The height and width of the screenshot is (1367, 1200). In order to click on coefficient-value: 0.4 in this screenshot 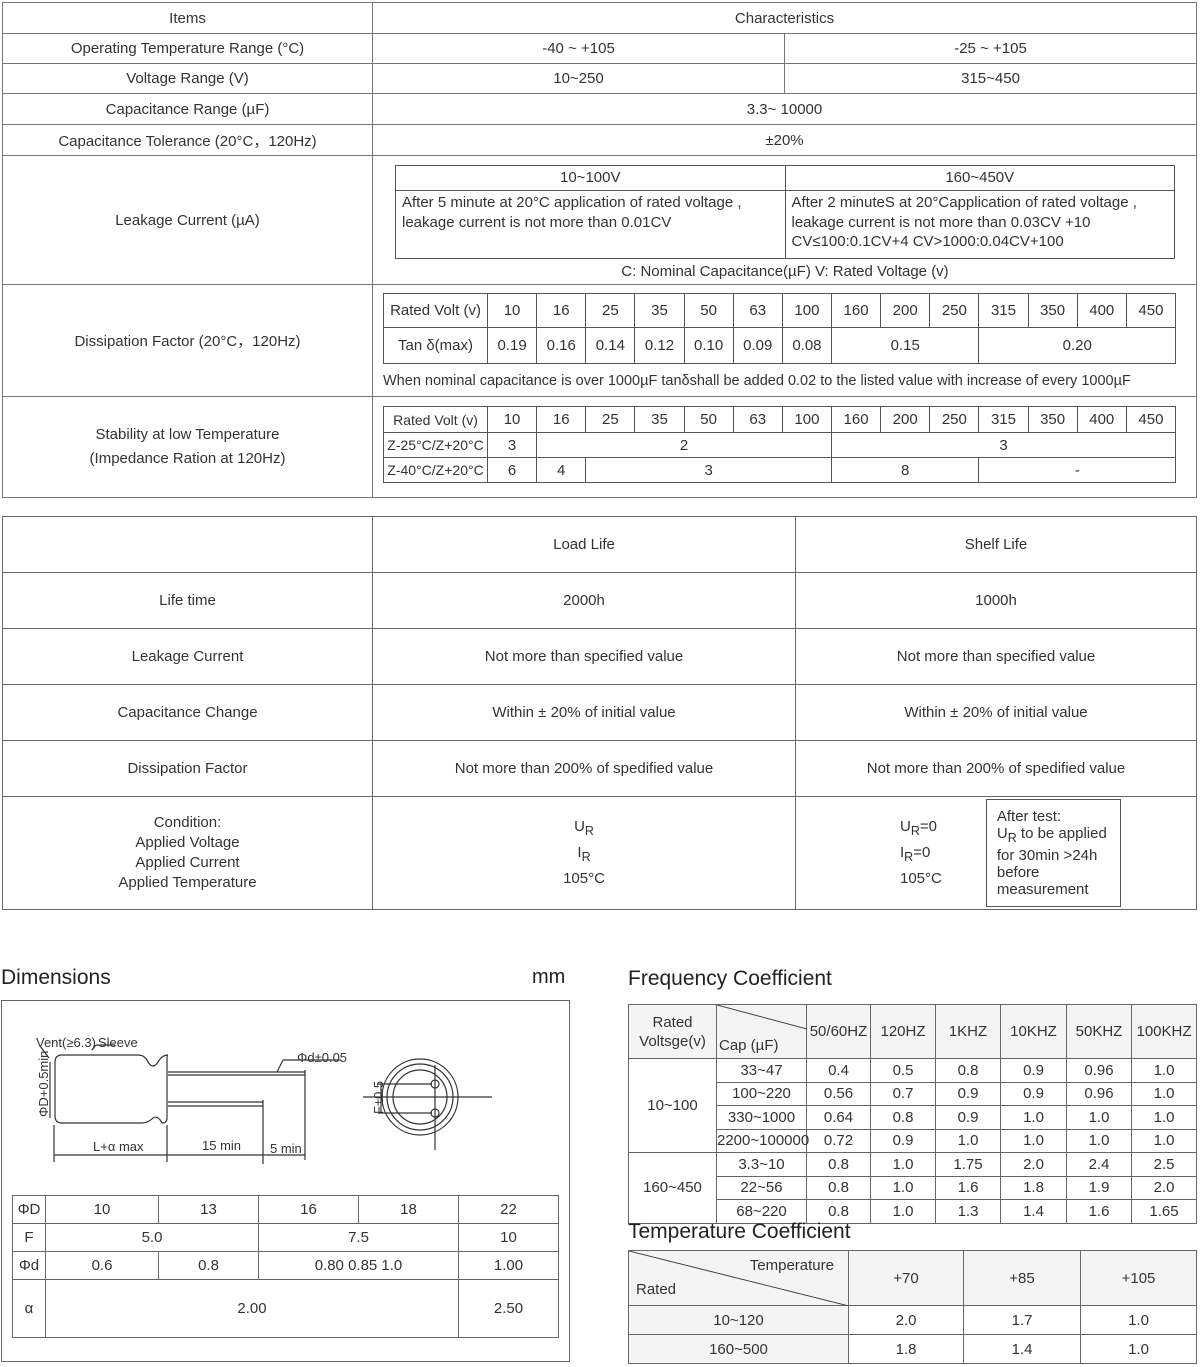, I will do `click(838, 1070)`.